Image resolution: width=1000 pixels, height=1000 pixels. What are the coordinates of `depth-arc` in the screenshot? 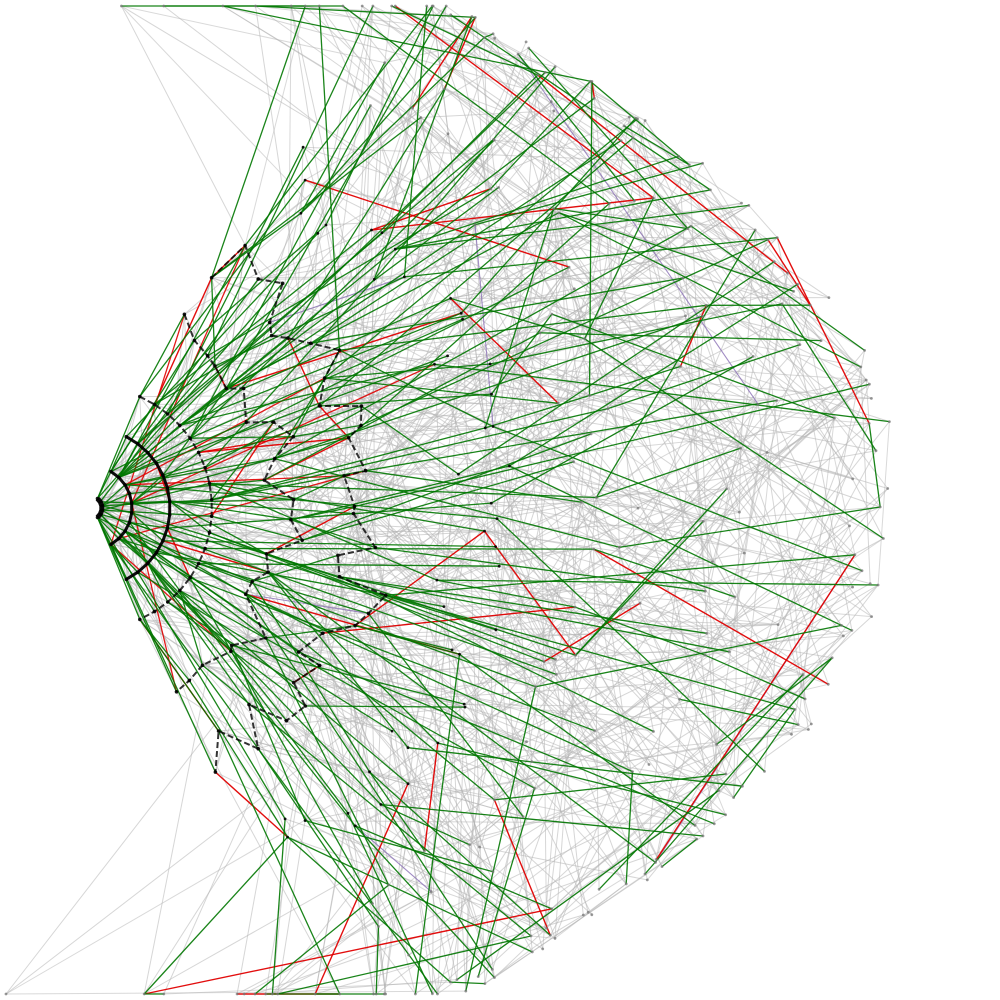 It's located at (122, 508).